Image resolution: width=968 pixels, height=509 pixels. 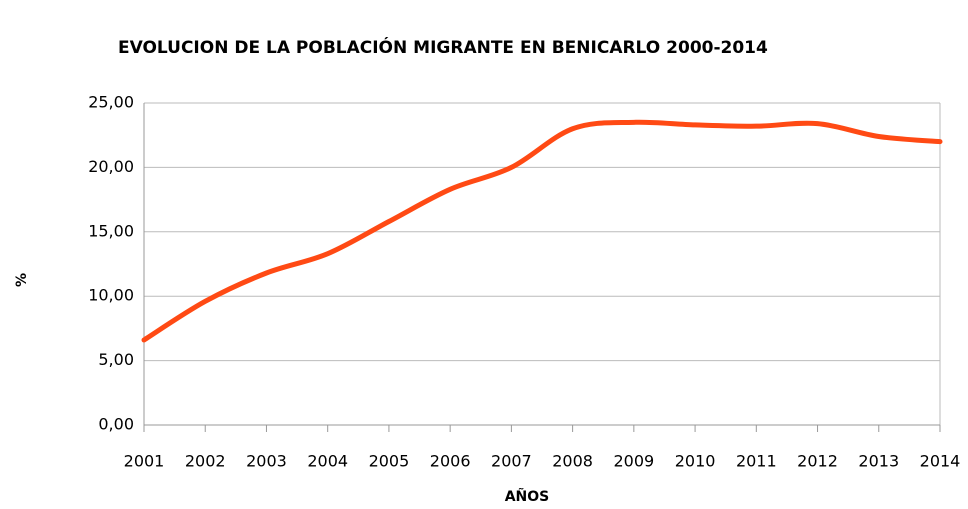 I want to click on x-axis-title: AÑOS, so click(x=527, y=496).